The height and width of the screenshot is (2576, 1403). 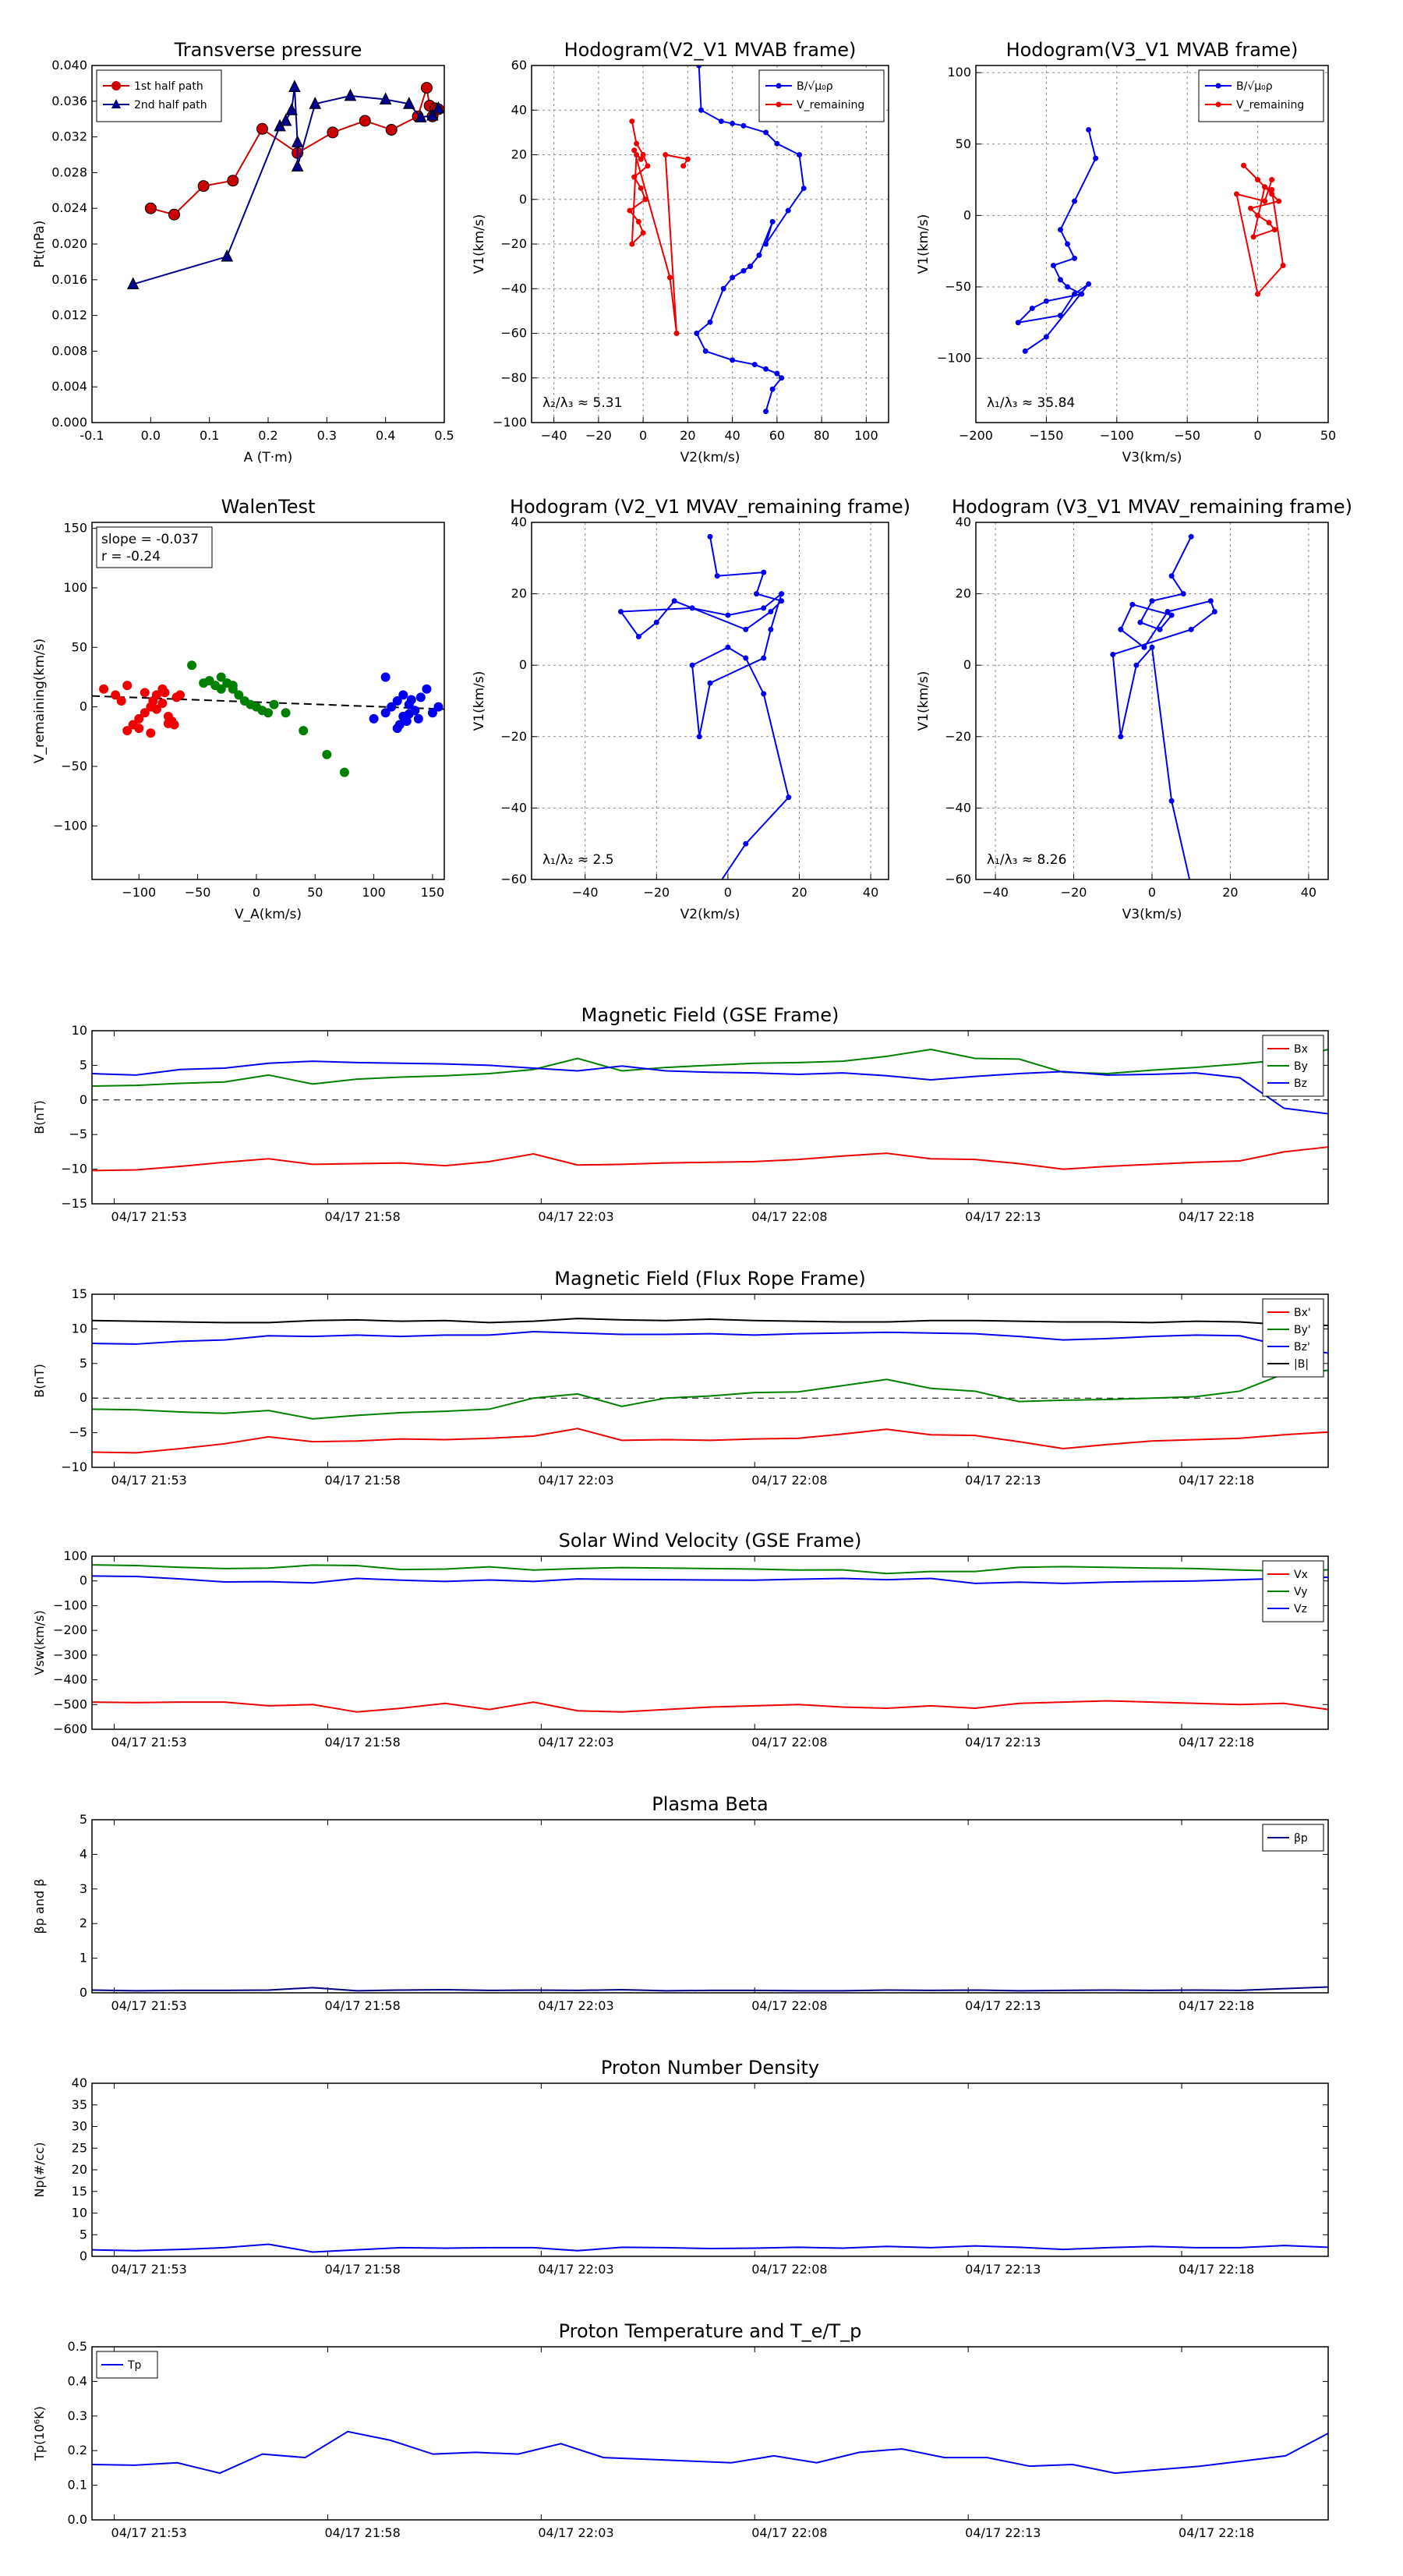 What do you see at coordinates (1152, 914) in the screenshot?
I see `x-axis-label: V3(km/s)` at bounding box center [1152, 914].